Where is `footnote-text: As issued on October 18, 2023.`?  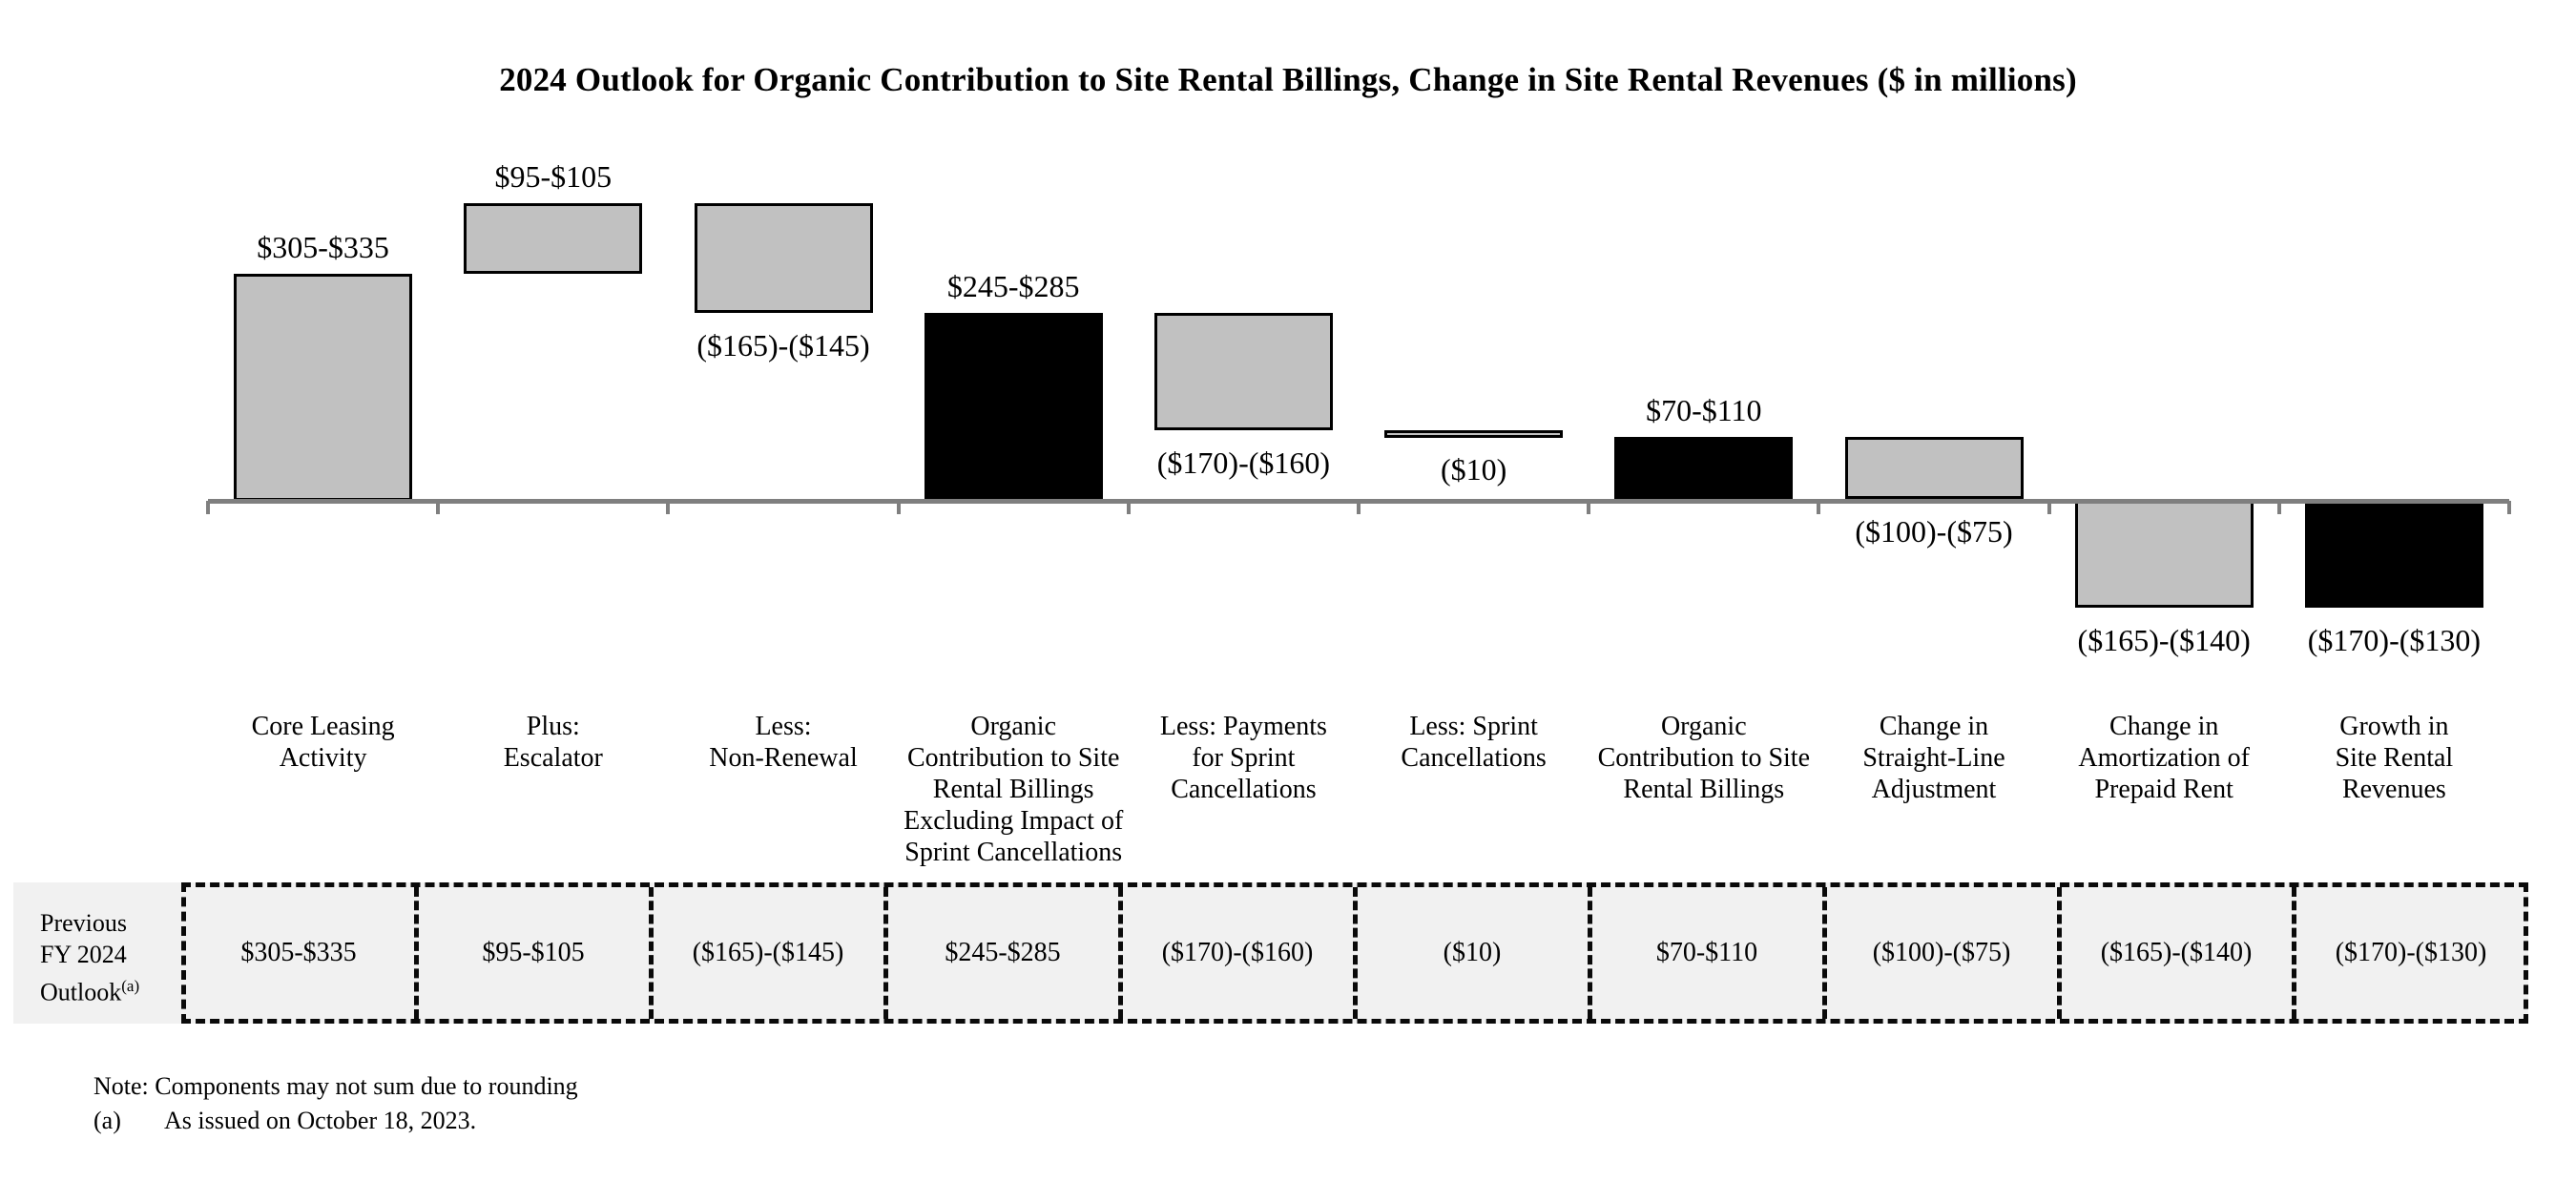 footnote-text: As issued on October 18, 2023. is located at coordinates (320, 1120).